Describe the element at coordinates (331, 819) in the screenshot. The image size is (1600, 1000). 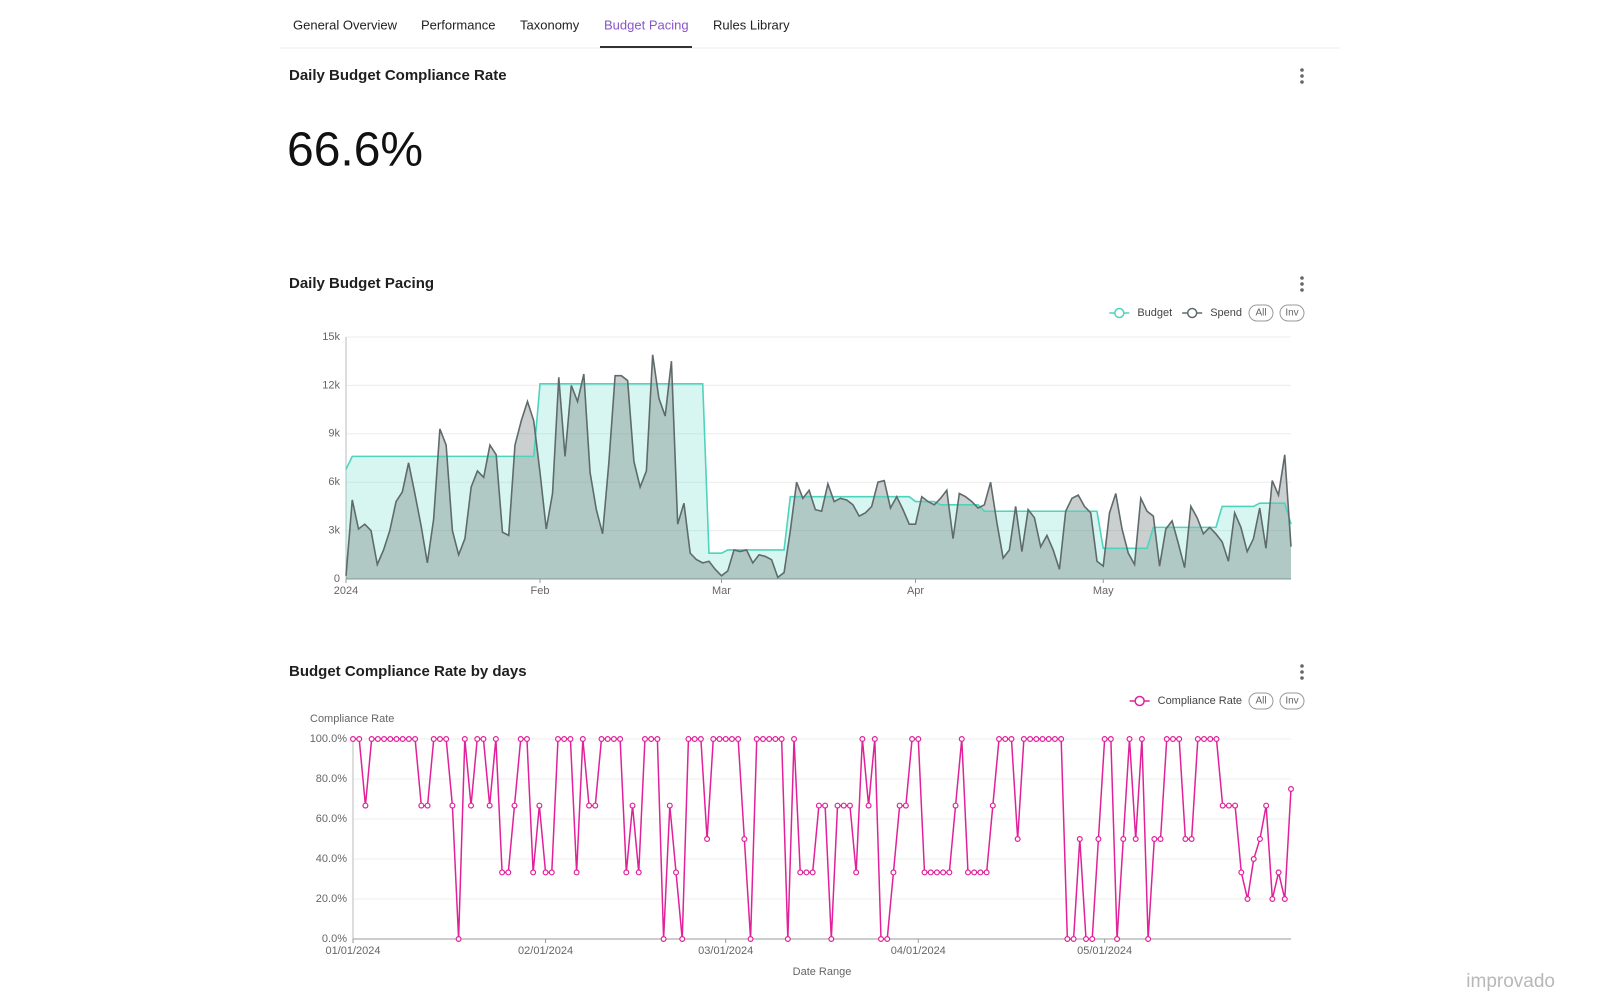
I see `y-tick-label: 60.0%` at that location.